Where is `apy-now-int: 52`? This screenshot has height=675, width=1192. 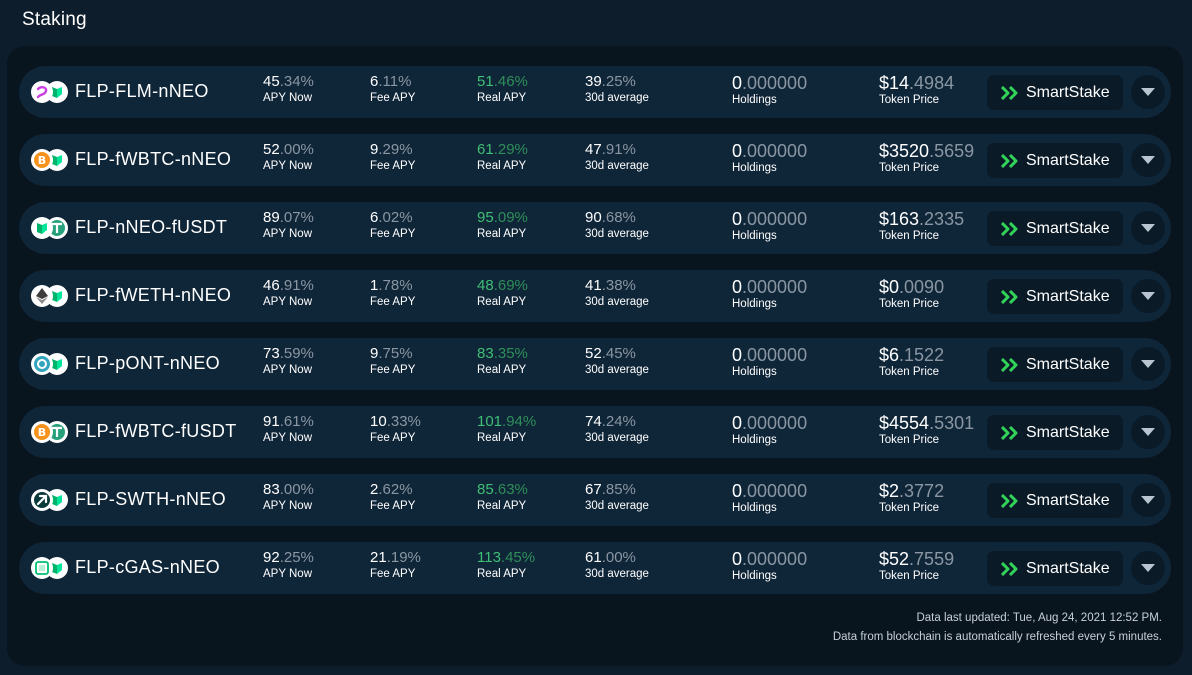 apy-now-int: 52 is located at coordinates (271, 149).